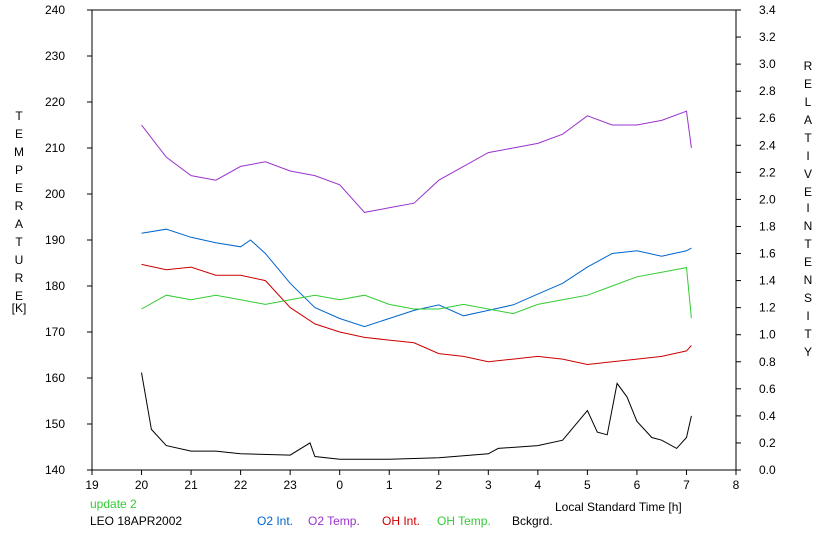 This screenshot has width=828, height=535. What do you see at coordinates (55, 148) in the screenshot?
I see `y-left-tick-label: 210` at bounding box center [55, 148].